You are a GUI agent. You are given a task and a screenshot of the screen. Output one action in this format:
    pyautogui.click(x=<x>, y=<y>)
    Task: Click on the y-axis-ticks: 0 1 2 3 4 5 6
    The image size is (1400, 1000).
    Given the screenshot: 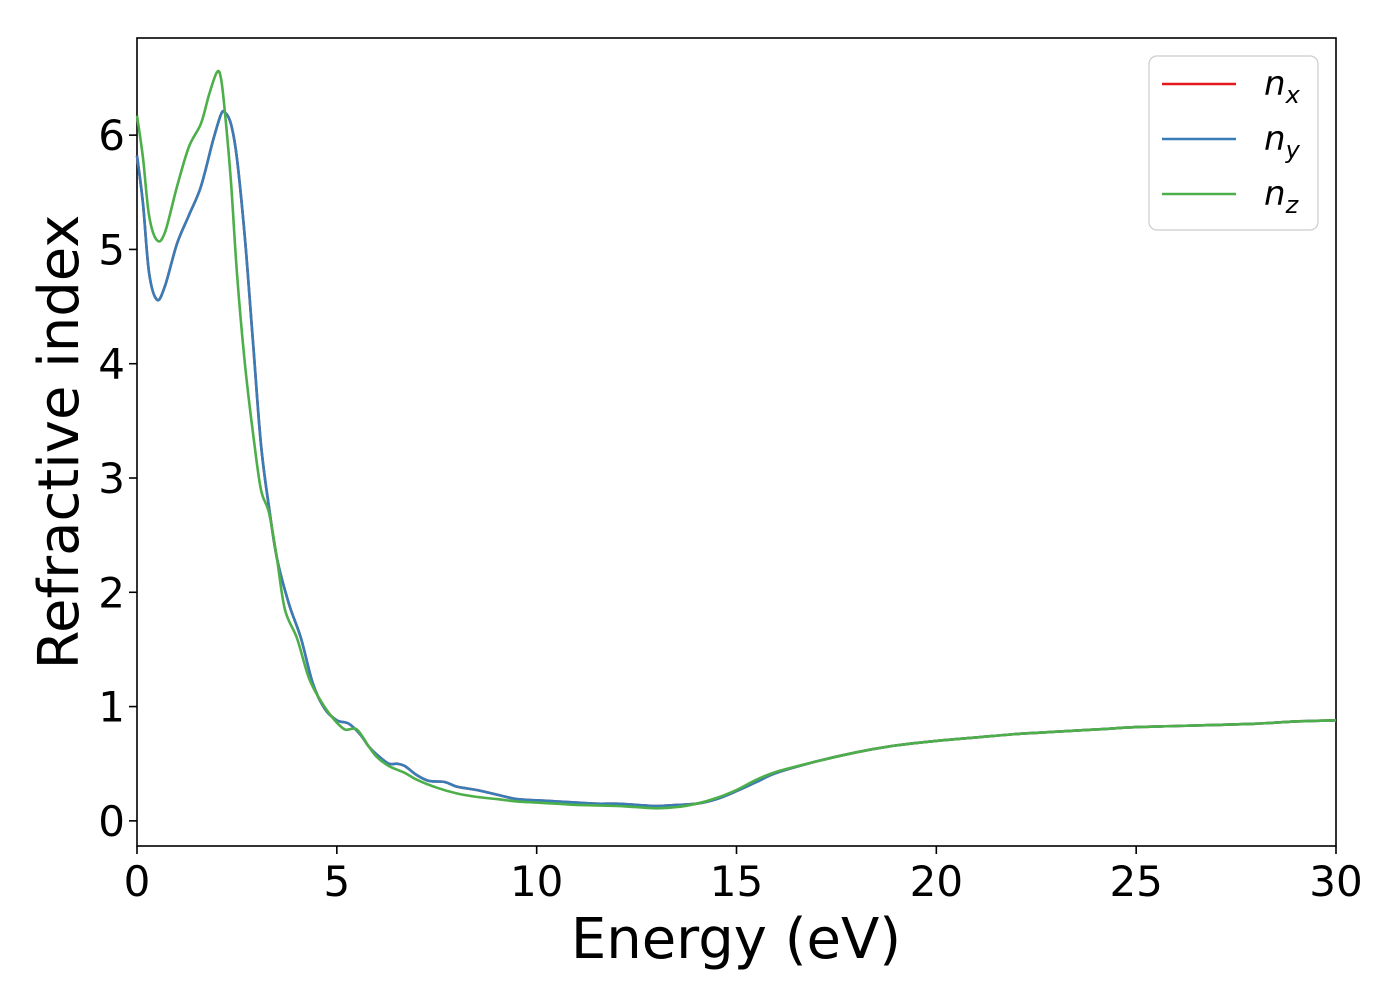 What is the action you would take?
    pyautogui.click(x=117, y=478)
    